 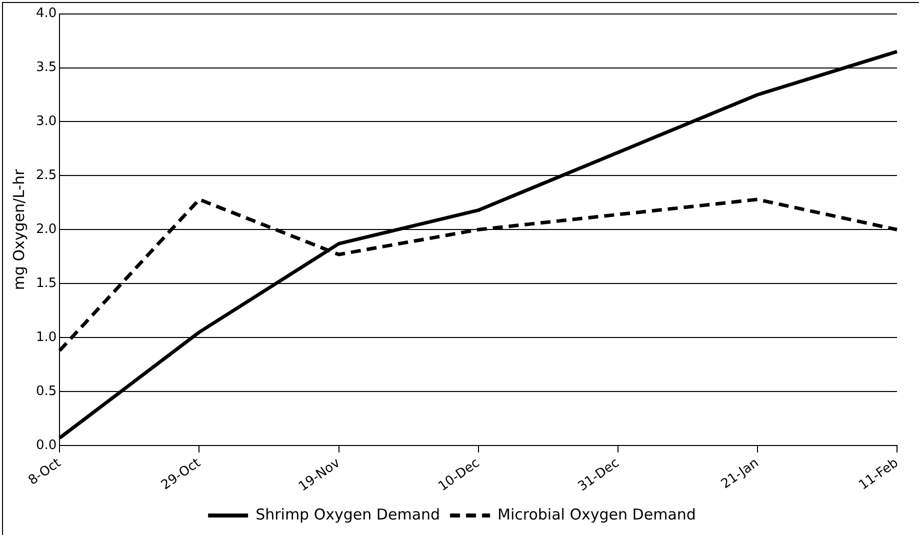 I want to click on y-tick-label: 1.5, so click(x=46, y=283).